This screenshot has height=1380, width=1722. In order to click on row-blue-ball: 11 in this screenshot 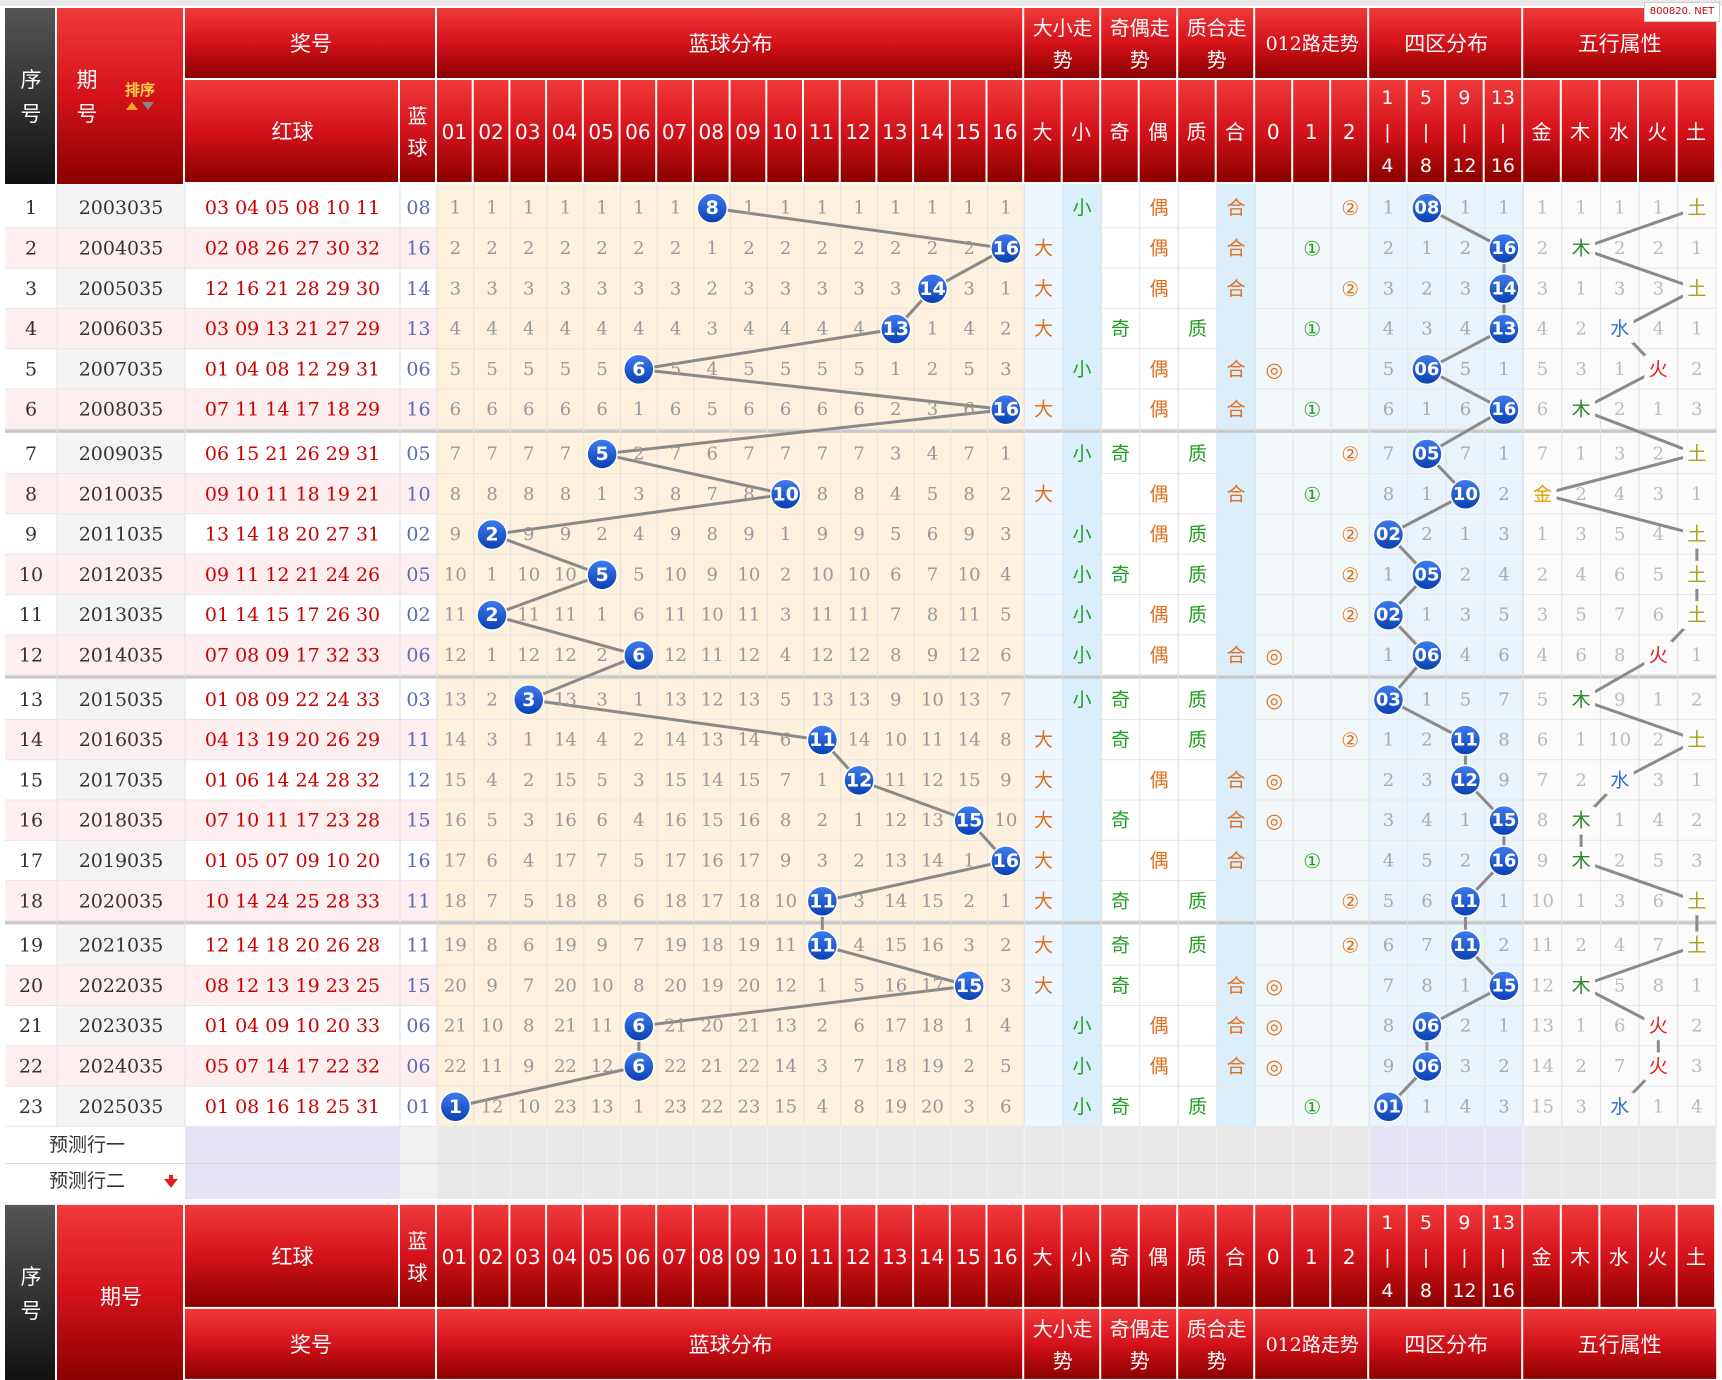, I will do `click(418, 740)`.